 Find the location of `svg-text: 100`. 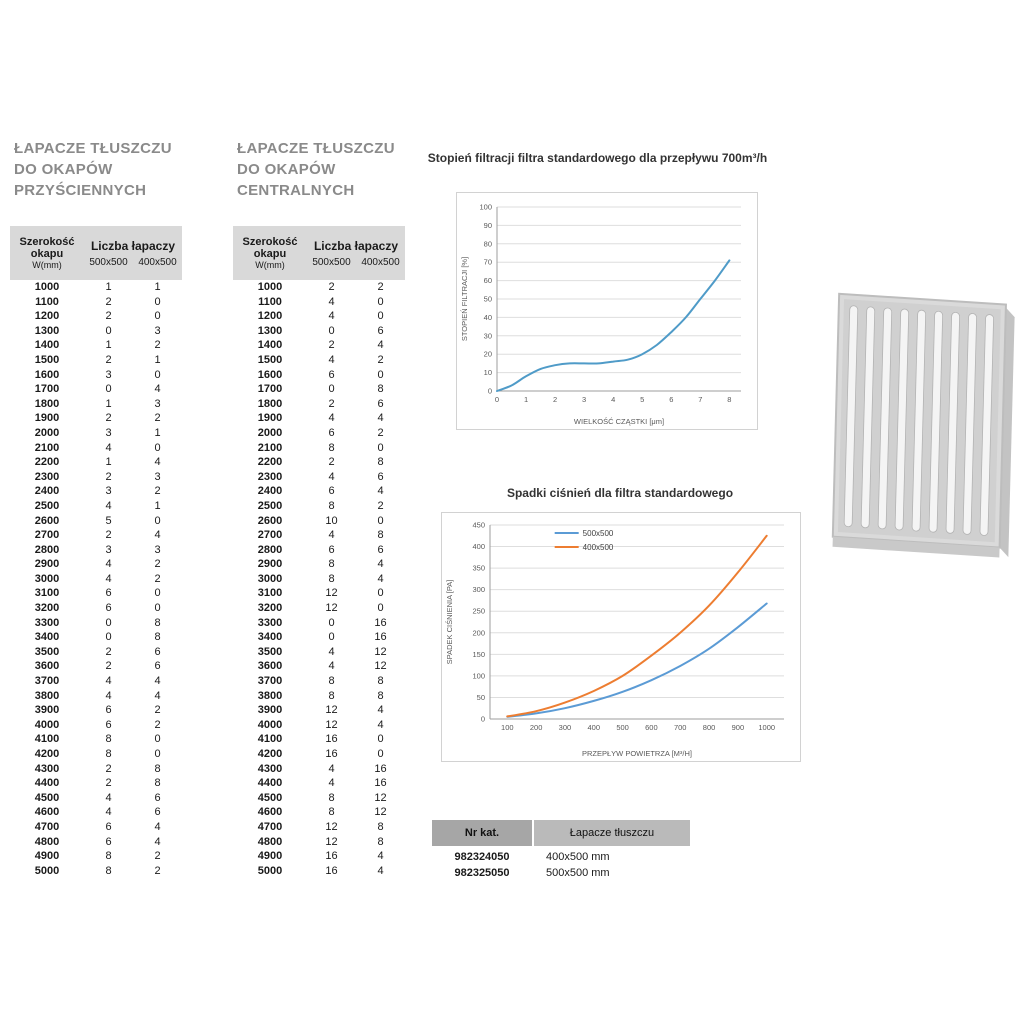

svg-text: 100 is located at coordinates (478, 675).